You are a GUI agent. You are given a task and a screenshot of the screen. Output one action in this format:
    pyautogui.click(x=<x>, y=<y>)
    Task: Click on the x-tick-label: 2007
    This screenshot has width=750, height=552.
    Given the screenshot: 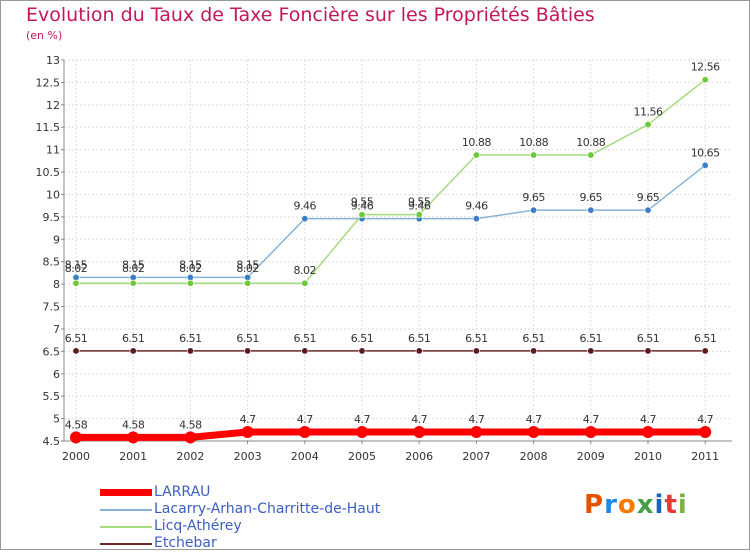 What is the action you would take?
    pyautogui.click(x=476, y=456)
    